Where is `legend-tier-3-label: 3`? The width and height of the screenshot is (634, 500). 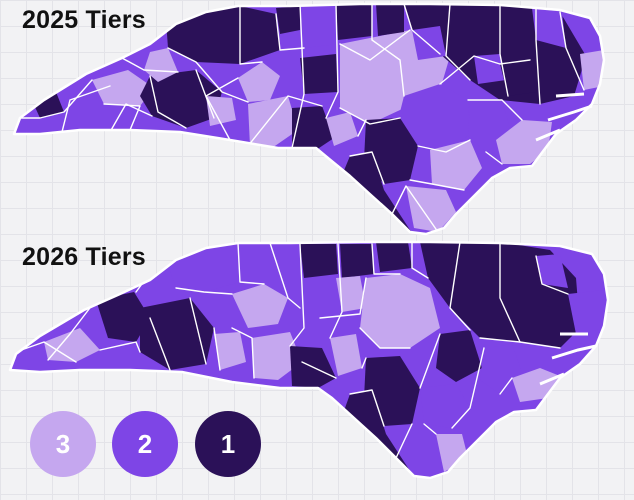
legend-tier-3-label: 3 is located at coordinates (63, 443).